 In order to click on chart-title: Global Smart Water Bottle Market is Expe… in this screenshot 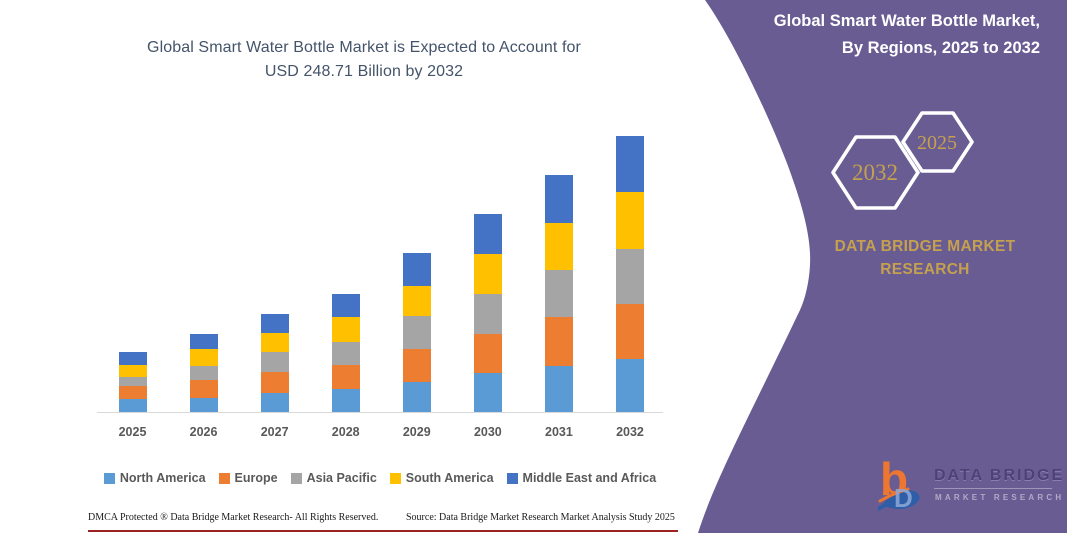, I will do `click(364, 60)`.